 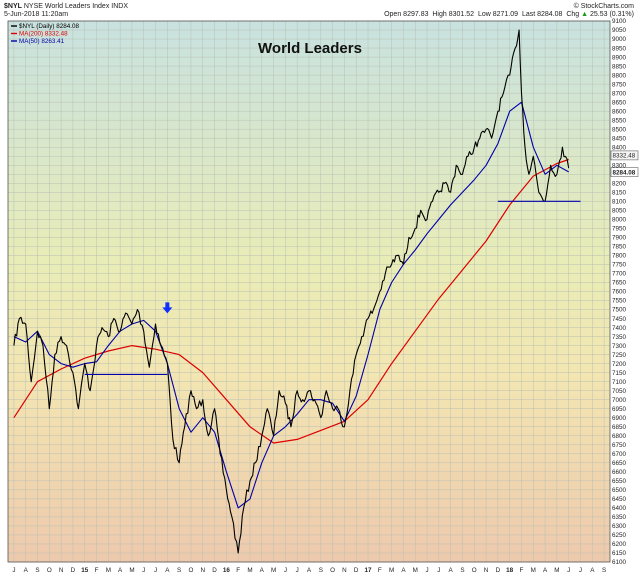 I want to click on y-tick-label: 7700, so click(x=619, y=274).